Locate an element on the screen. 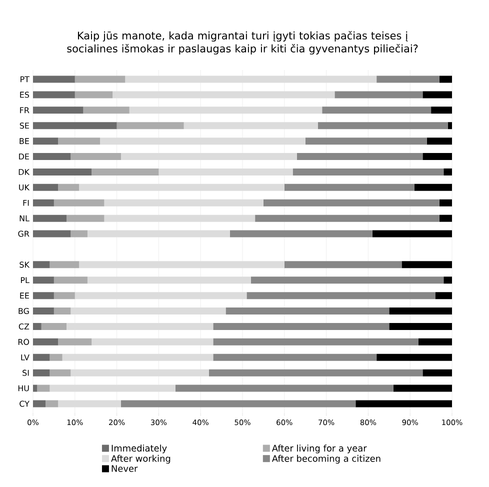  chart-title: Kaip jūs manote, kada migrantai turi įgyti tokias pačias teises į socialines išmokas ir paslaugas kaip ir kiti čia gyvenantys piliečiai? is located at coordinates (242, 42).